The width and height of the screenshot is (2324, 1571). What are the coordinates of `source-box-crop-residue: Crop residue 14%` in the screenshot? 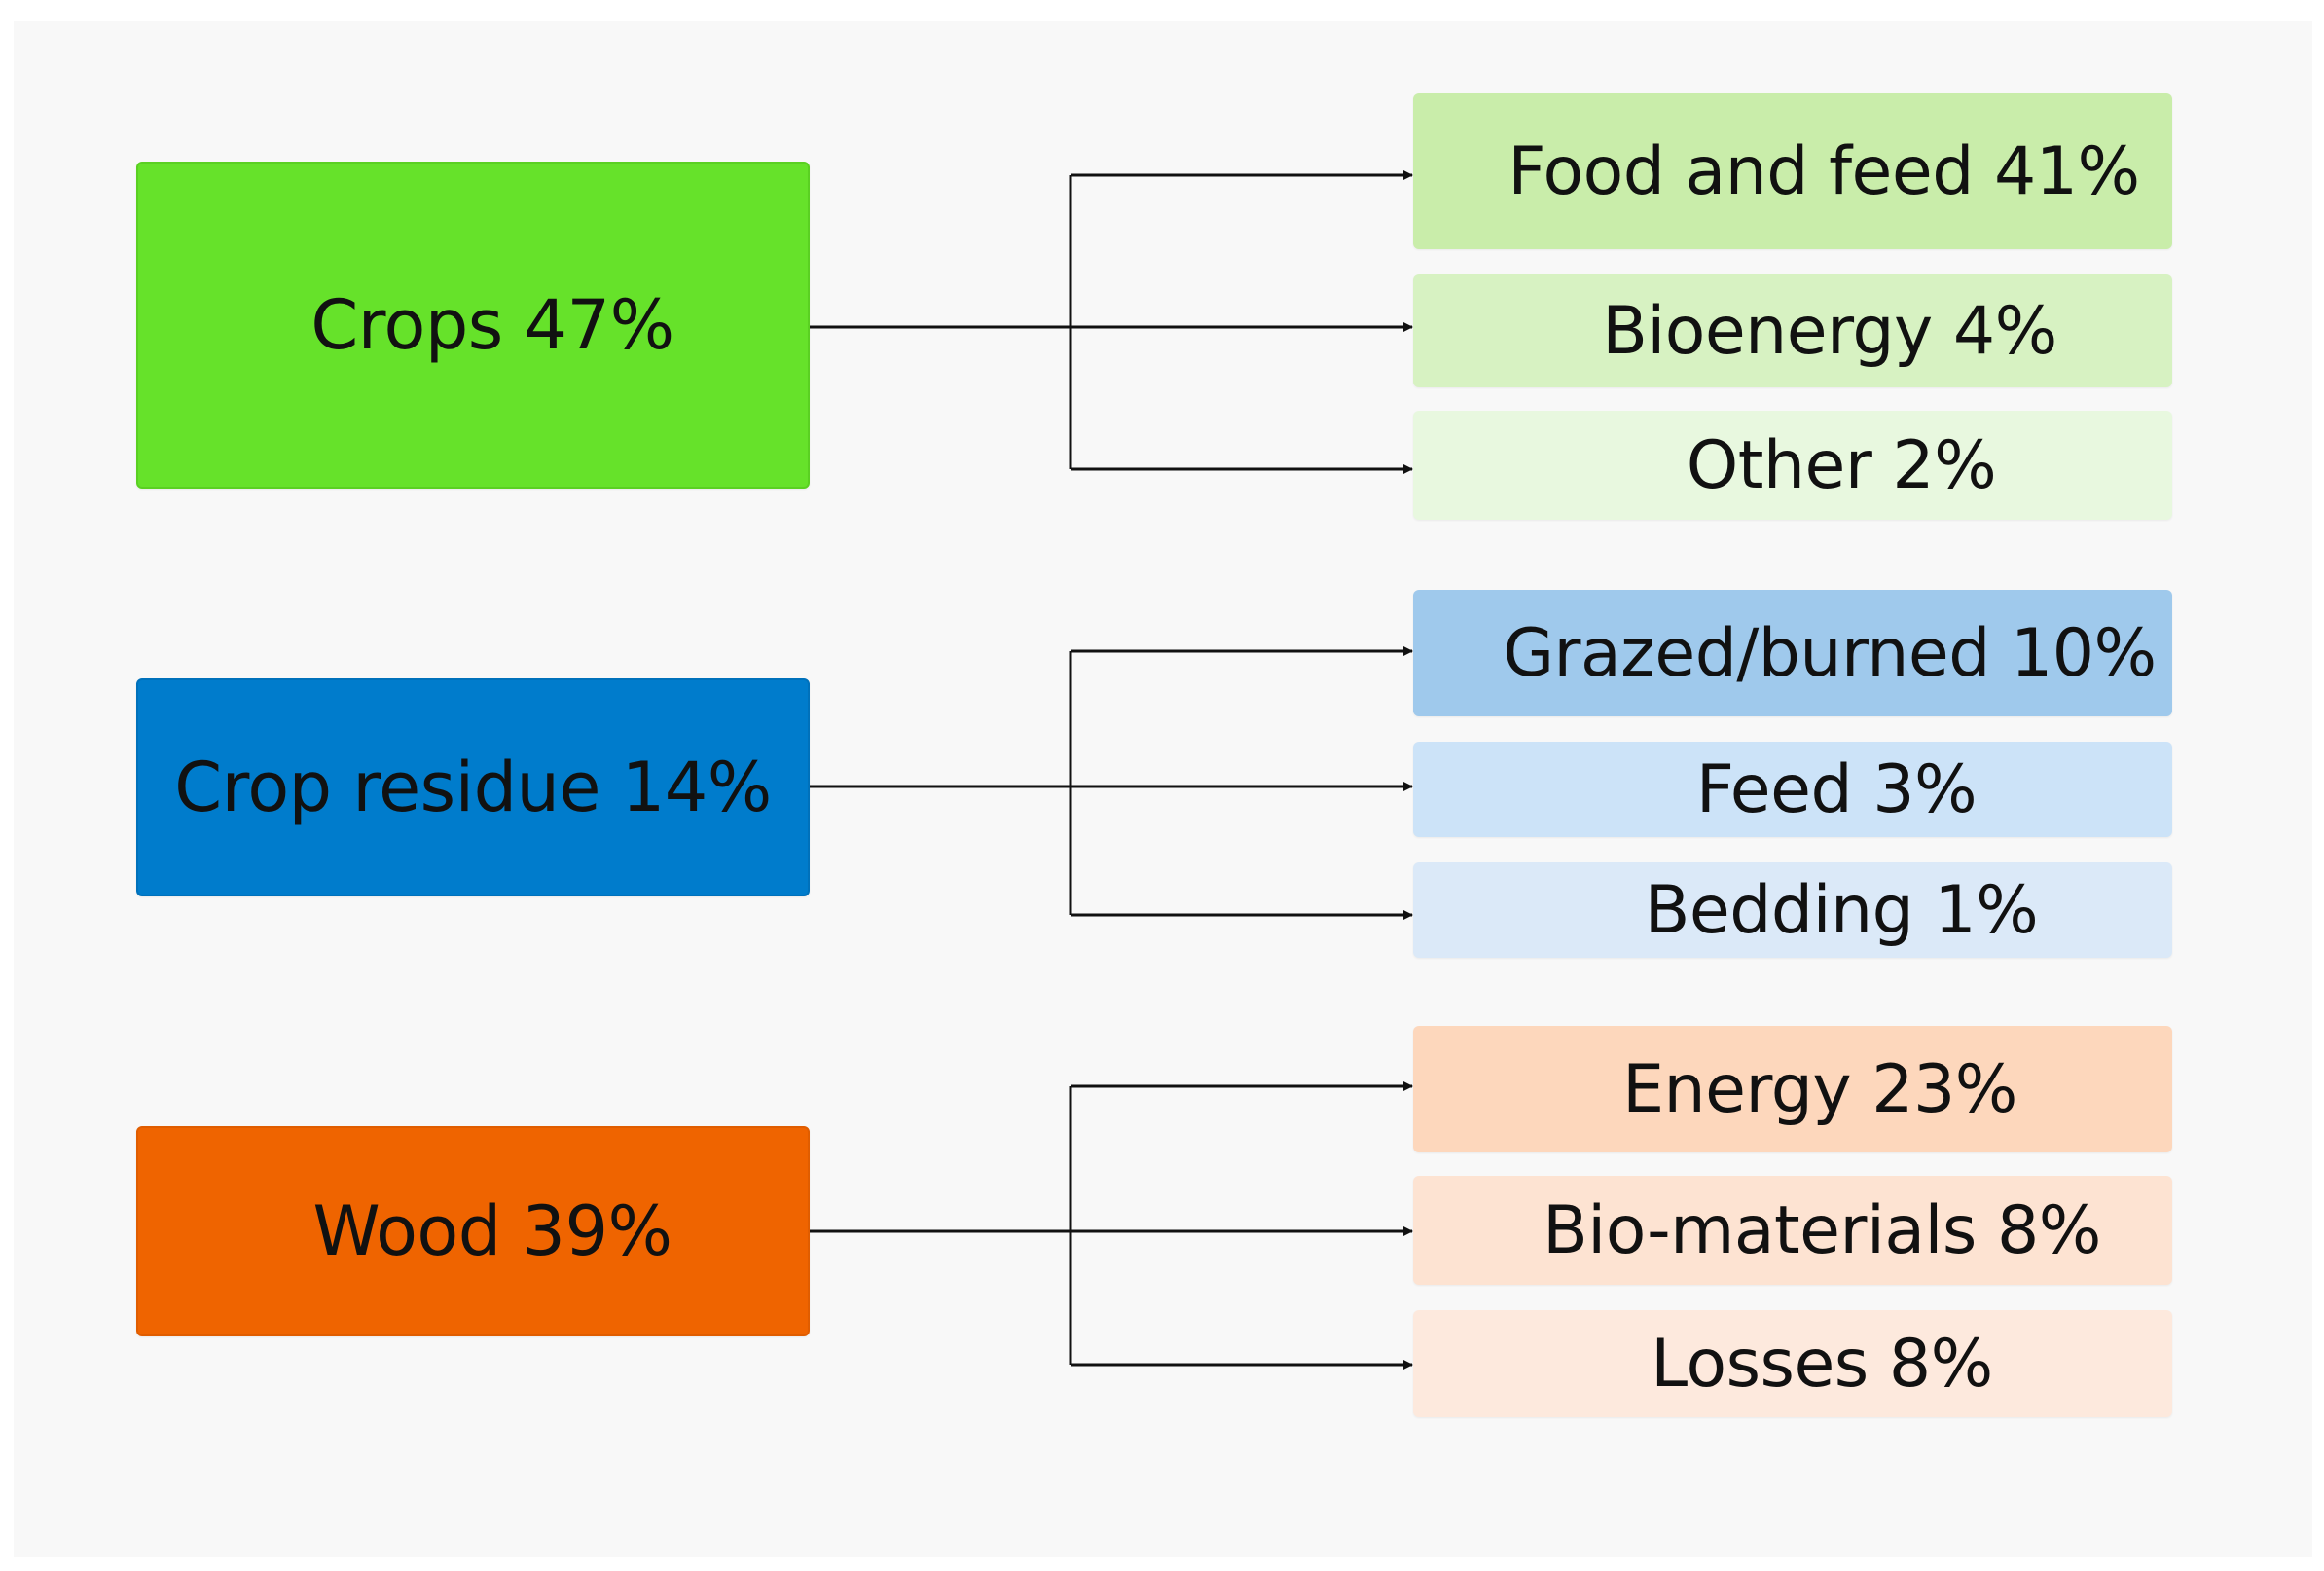 It's located at (473, 787).